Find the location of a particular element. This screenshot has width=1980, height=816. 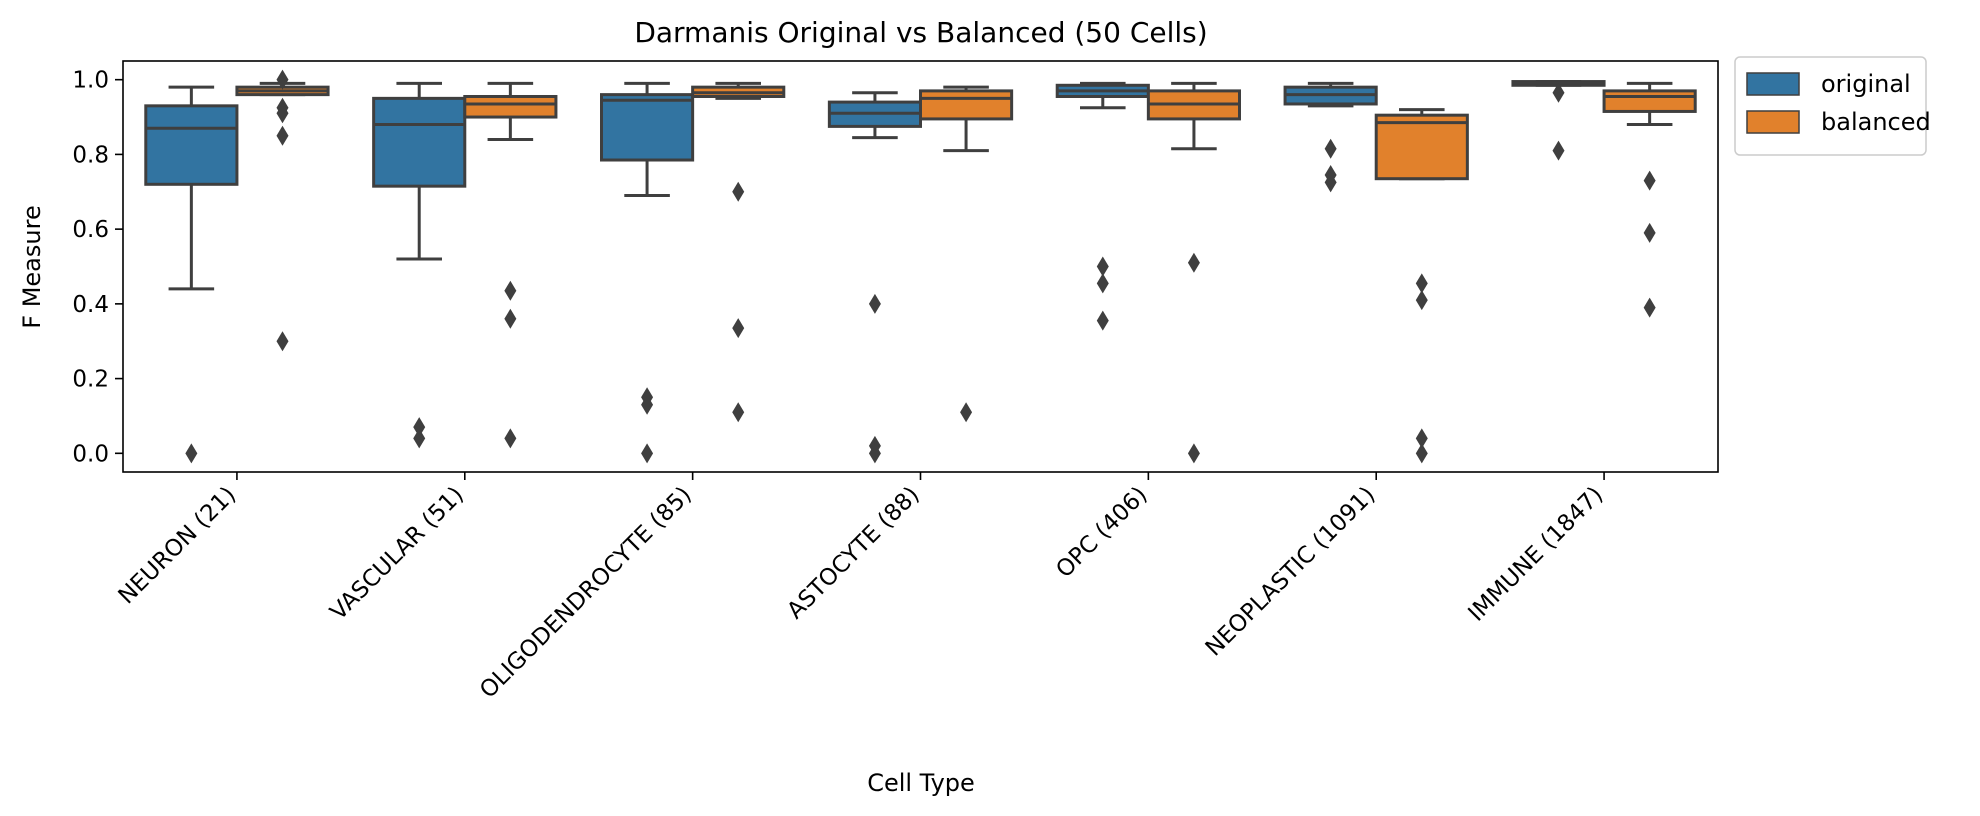

legend-swatch-balanced is located at coordinates (1773, 122).